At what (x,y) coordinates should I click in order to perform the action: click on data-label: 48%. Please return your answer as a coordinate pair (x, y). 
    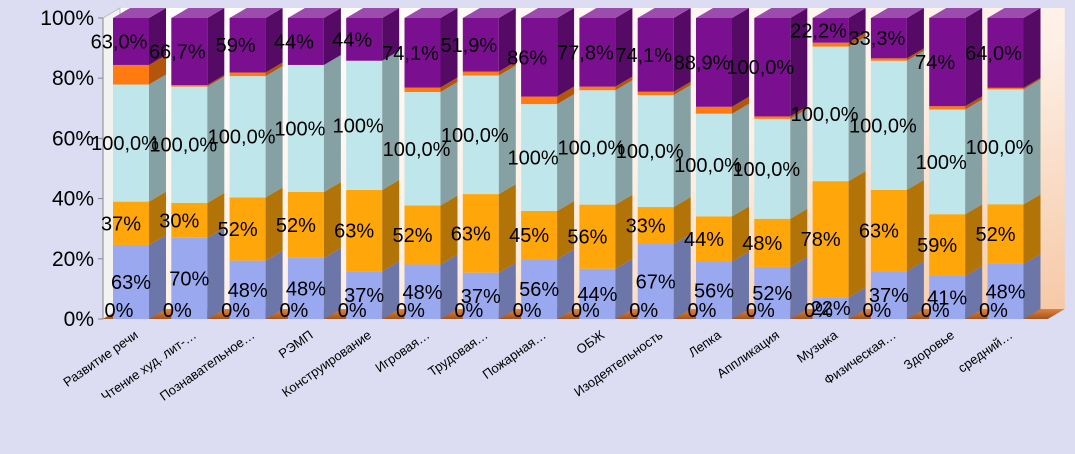
    Looking at the image, I should click on (248, 291).